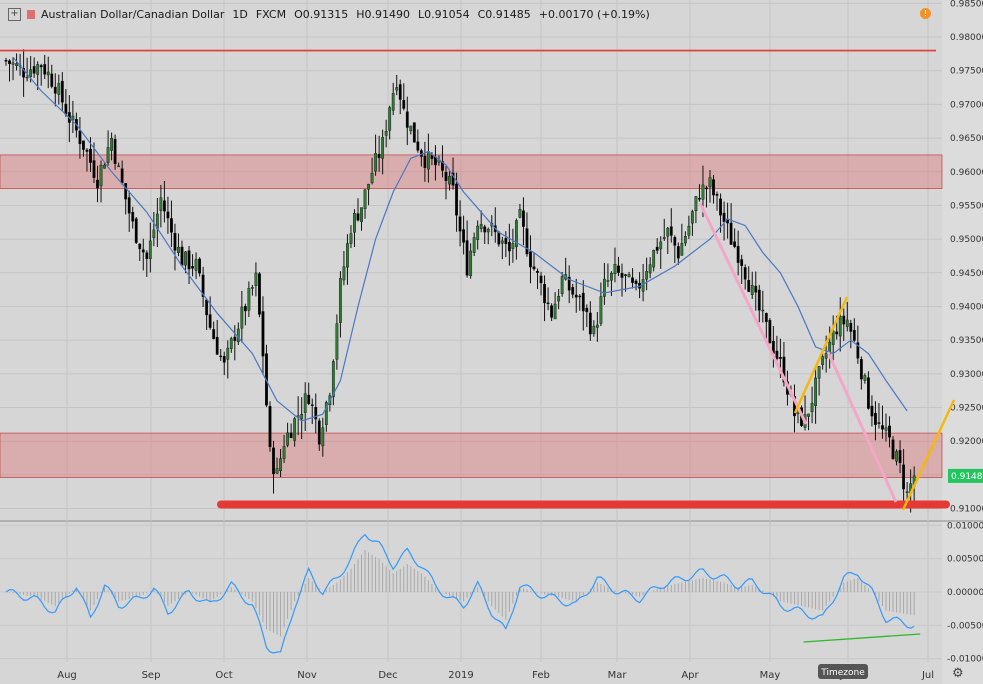  What do you see at coordinates (133, 14) in the screenshot?
I see `symbol-name: Australian Dollar/Canadian Dollar` at bounding box center [133, 14].